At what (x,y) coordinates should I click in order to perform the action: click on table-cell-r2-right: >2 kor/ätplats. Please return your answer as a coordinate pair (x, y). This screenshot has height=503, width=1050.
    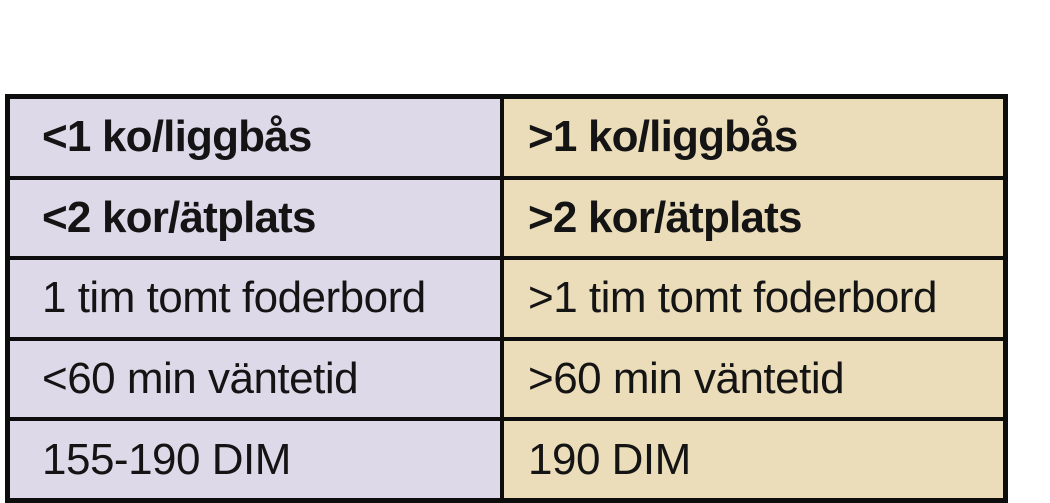
    Looking at the image, I should click on (753, 218).